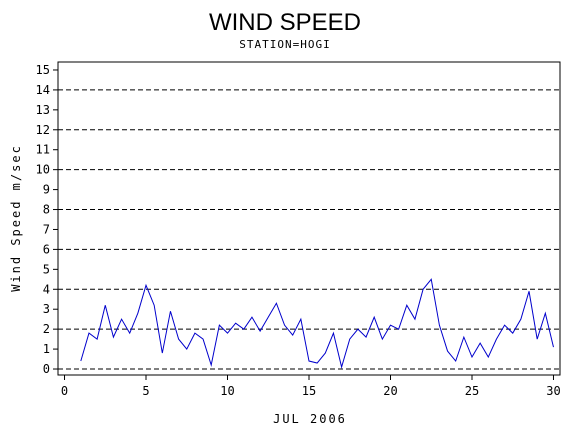 The height and width of the screenshot is (434, 570). Describe the element at coordinates (46, 289) in the screenshot. I see `y-tick-label: 4` at that location.